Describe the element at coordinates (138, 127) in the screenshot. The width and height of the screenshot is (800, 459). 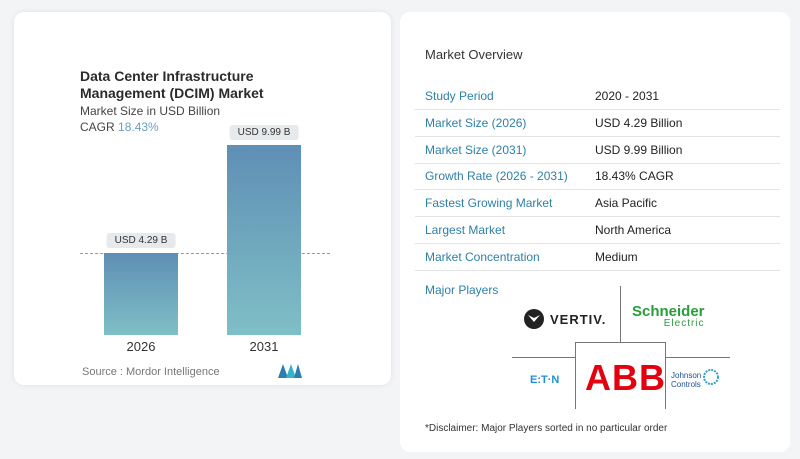
I see `cagr-value: 18.43%` at that location.